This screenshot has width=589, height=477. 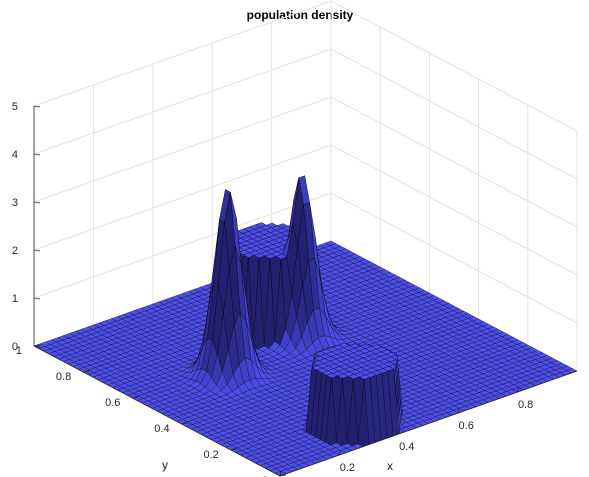 I want to click on x-tick-label: 0.8, so click(x=525, y=405).